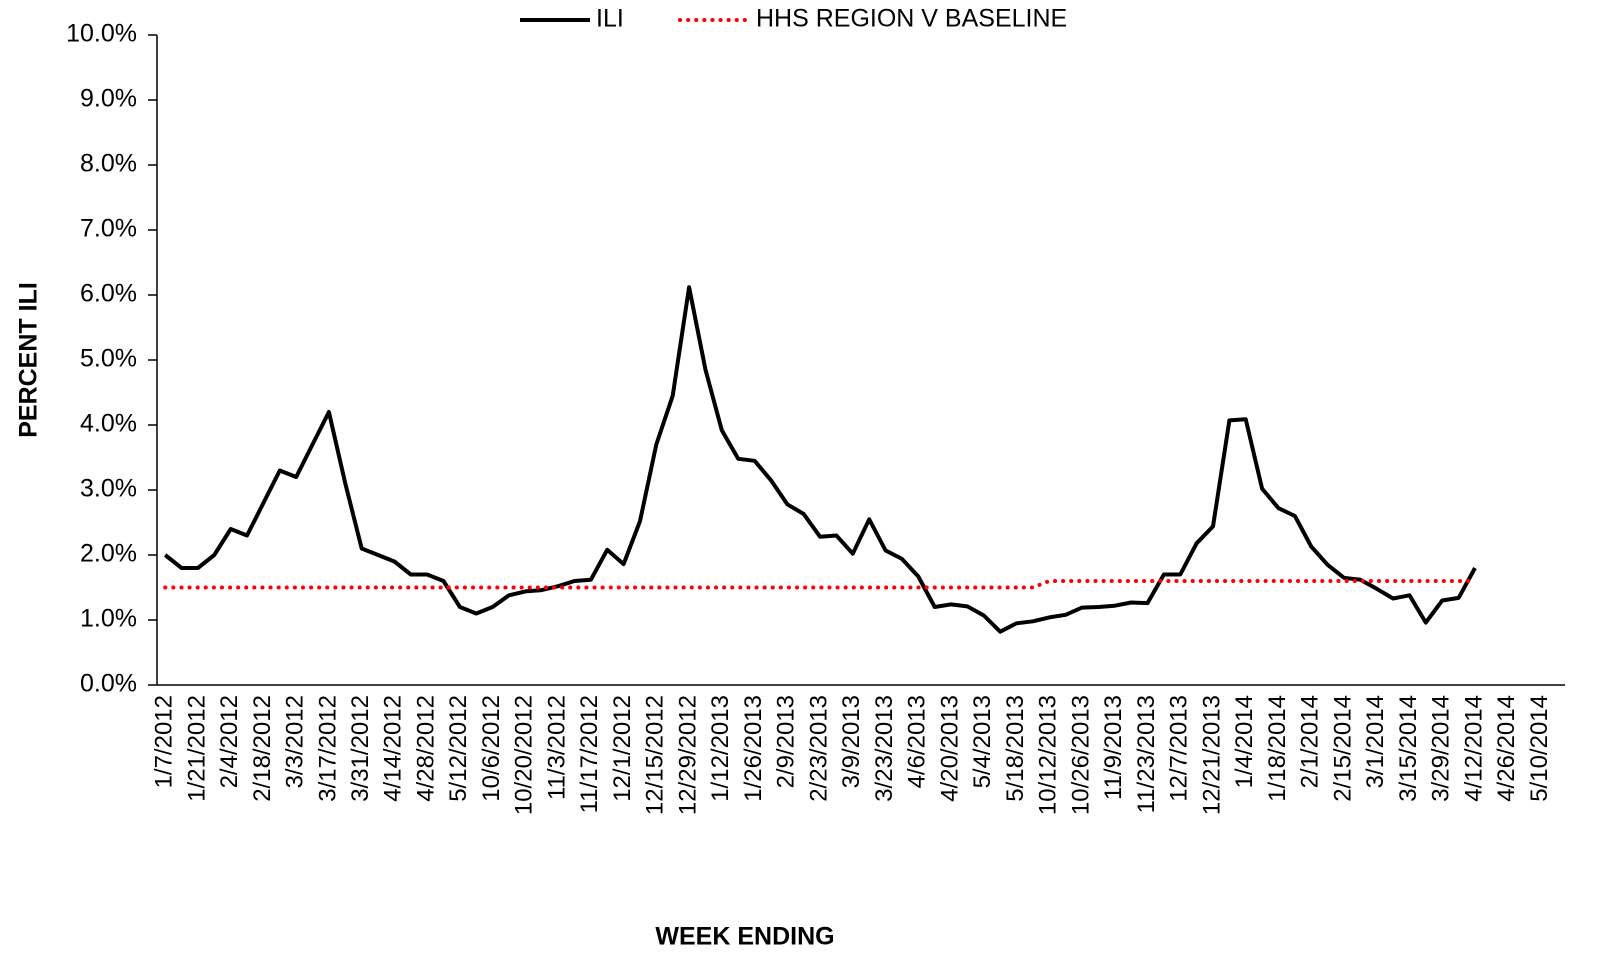 The width and height of the screenshot is (1623, 961). I want to click on x-tick-label: 3/17/2012, so click(327, 748).